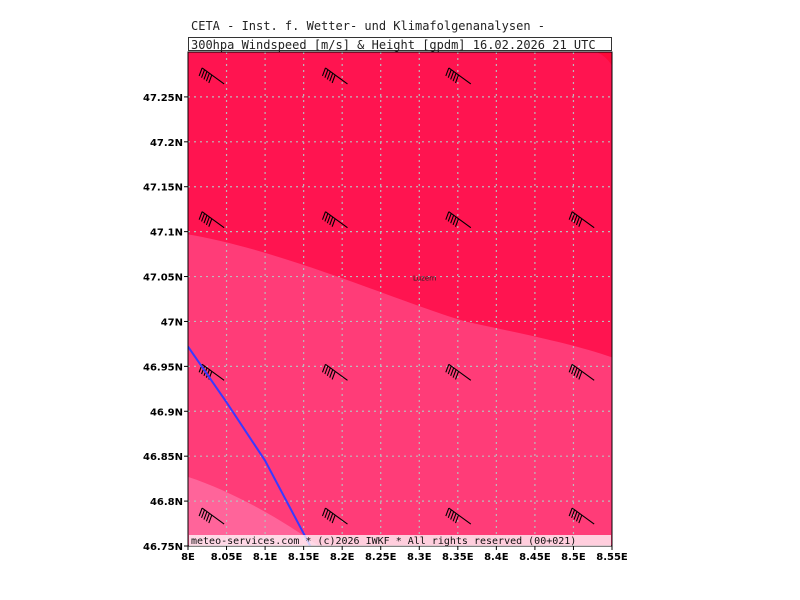 The width and height of the screenshot is (800, 600). Describe the element at coordinates (458, 557) in the screenshot. I see `lon-tick-label: 8.35E` at that location.